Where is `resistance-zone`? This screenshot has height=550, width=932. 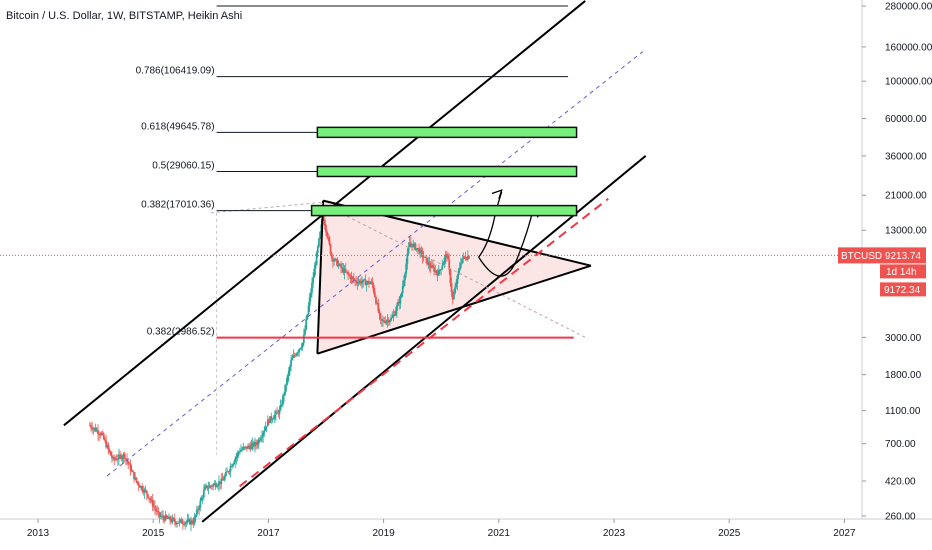 resistance-zone is located at coordinates (447, 171).